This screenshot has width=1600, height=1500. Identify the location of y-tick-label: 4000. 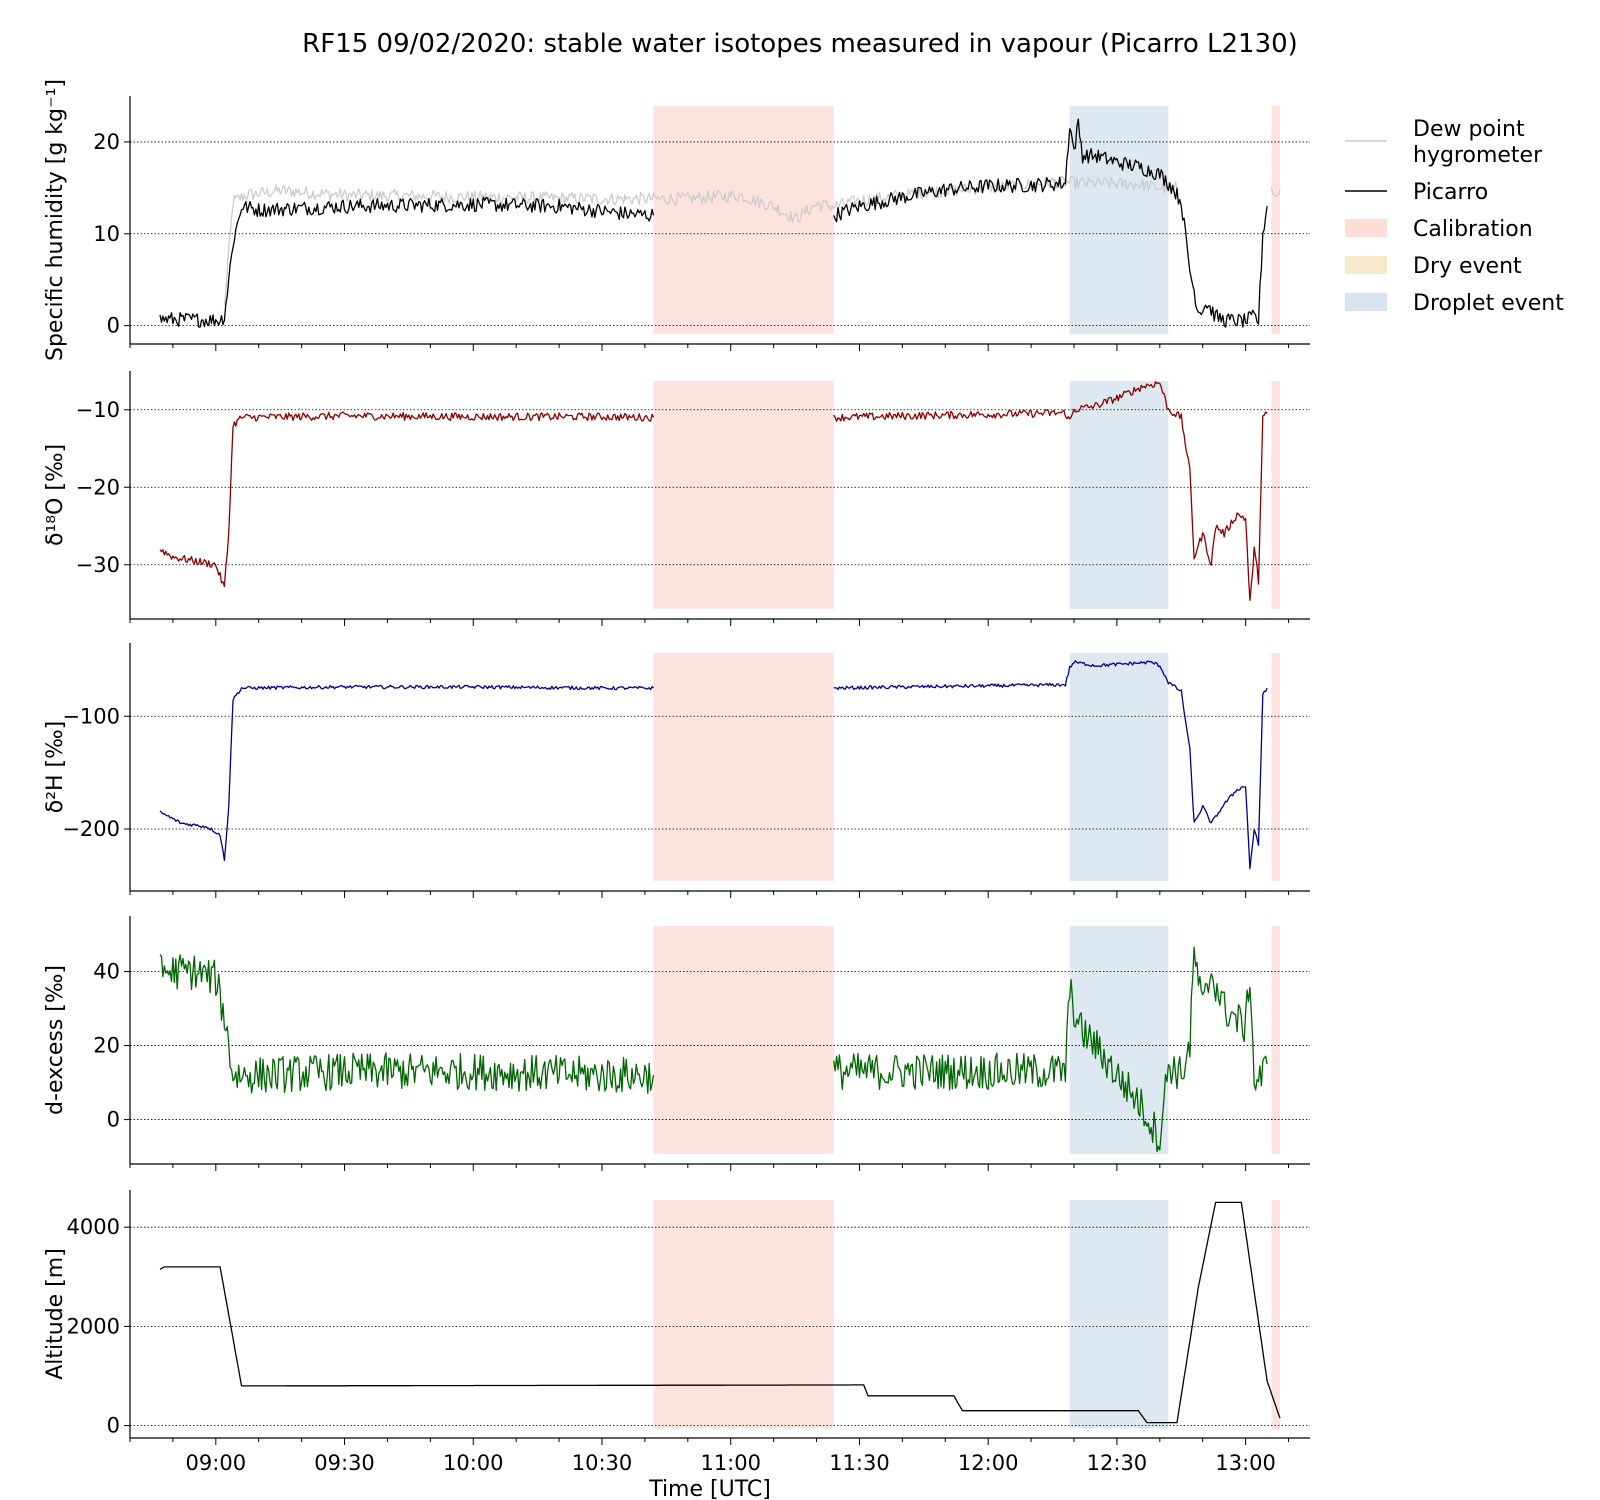
(93, 1227).